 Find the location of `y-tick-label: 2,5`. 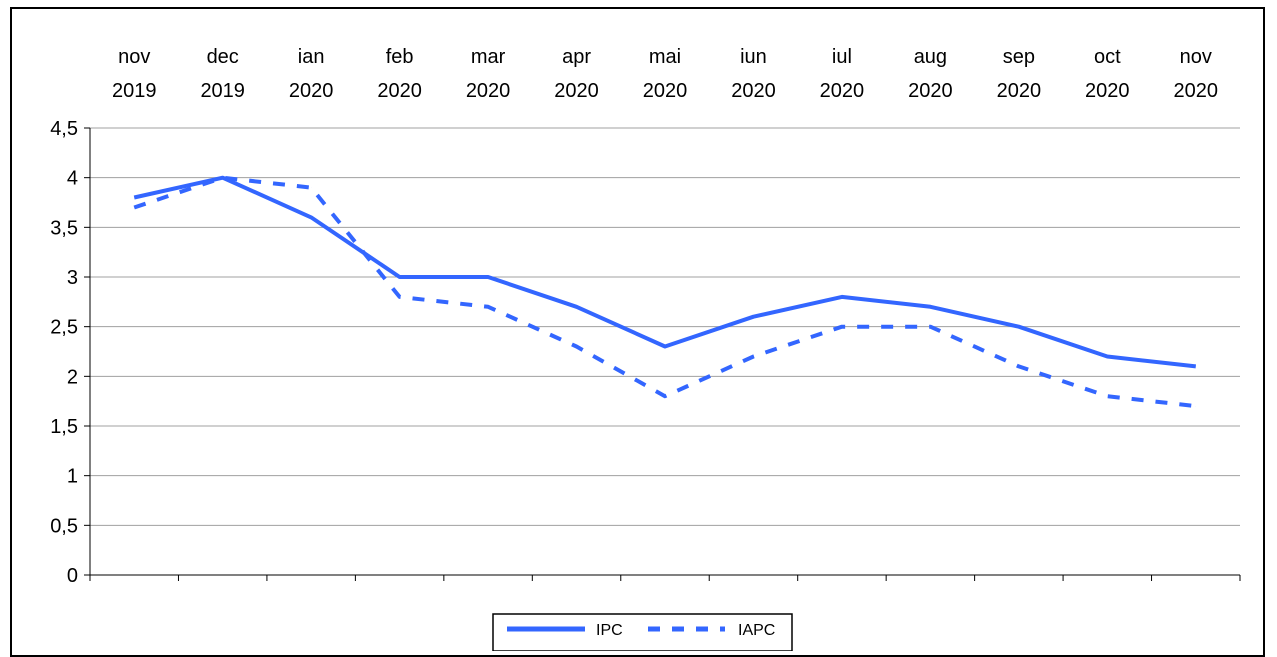

y-tick-label: 2,5 is located at coordinates (64, 328).